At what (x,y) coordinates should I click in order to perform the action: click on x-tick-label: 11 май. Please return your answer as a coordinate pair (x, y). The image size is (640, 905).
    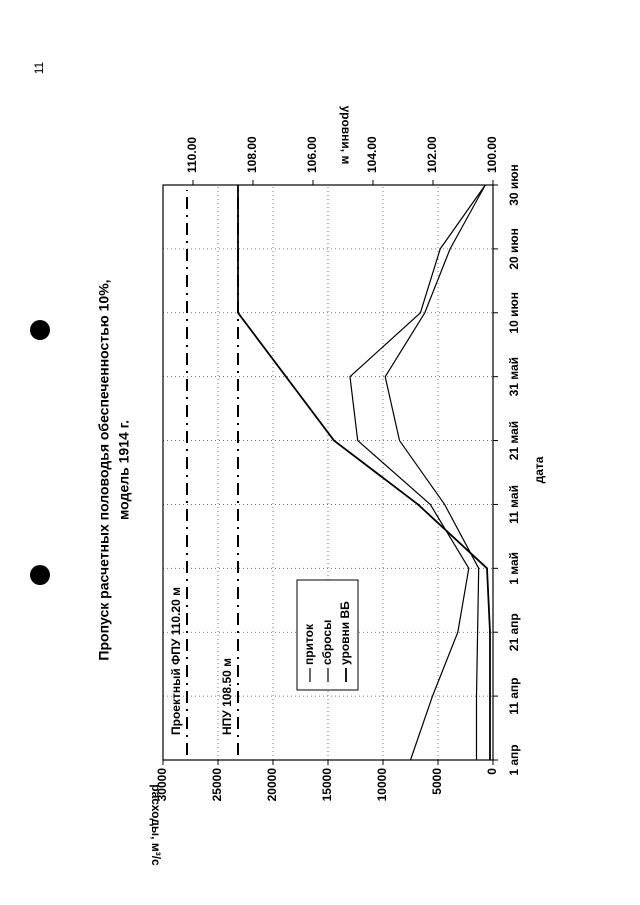
    Looking at the image, I should click on (514, 504).